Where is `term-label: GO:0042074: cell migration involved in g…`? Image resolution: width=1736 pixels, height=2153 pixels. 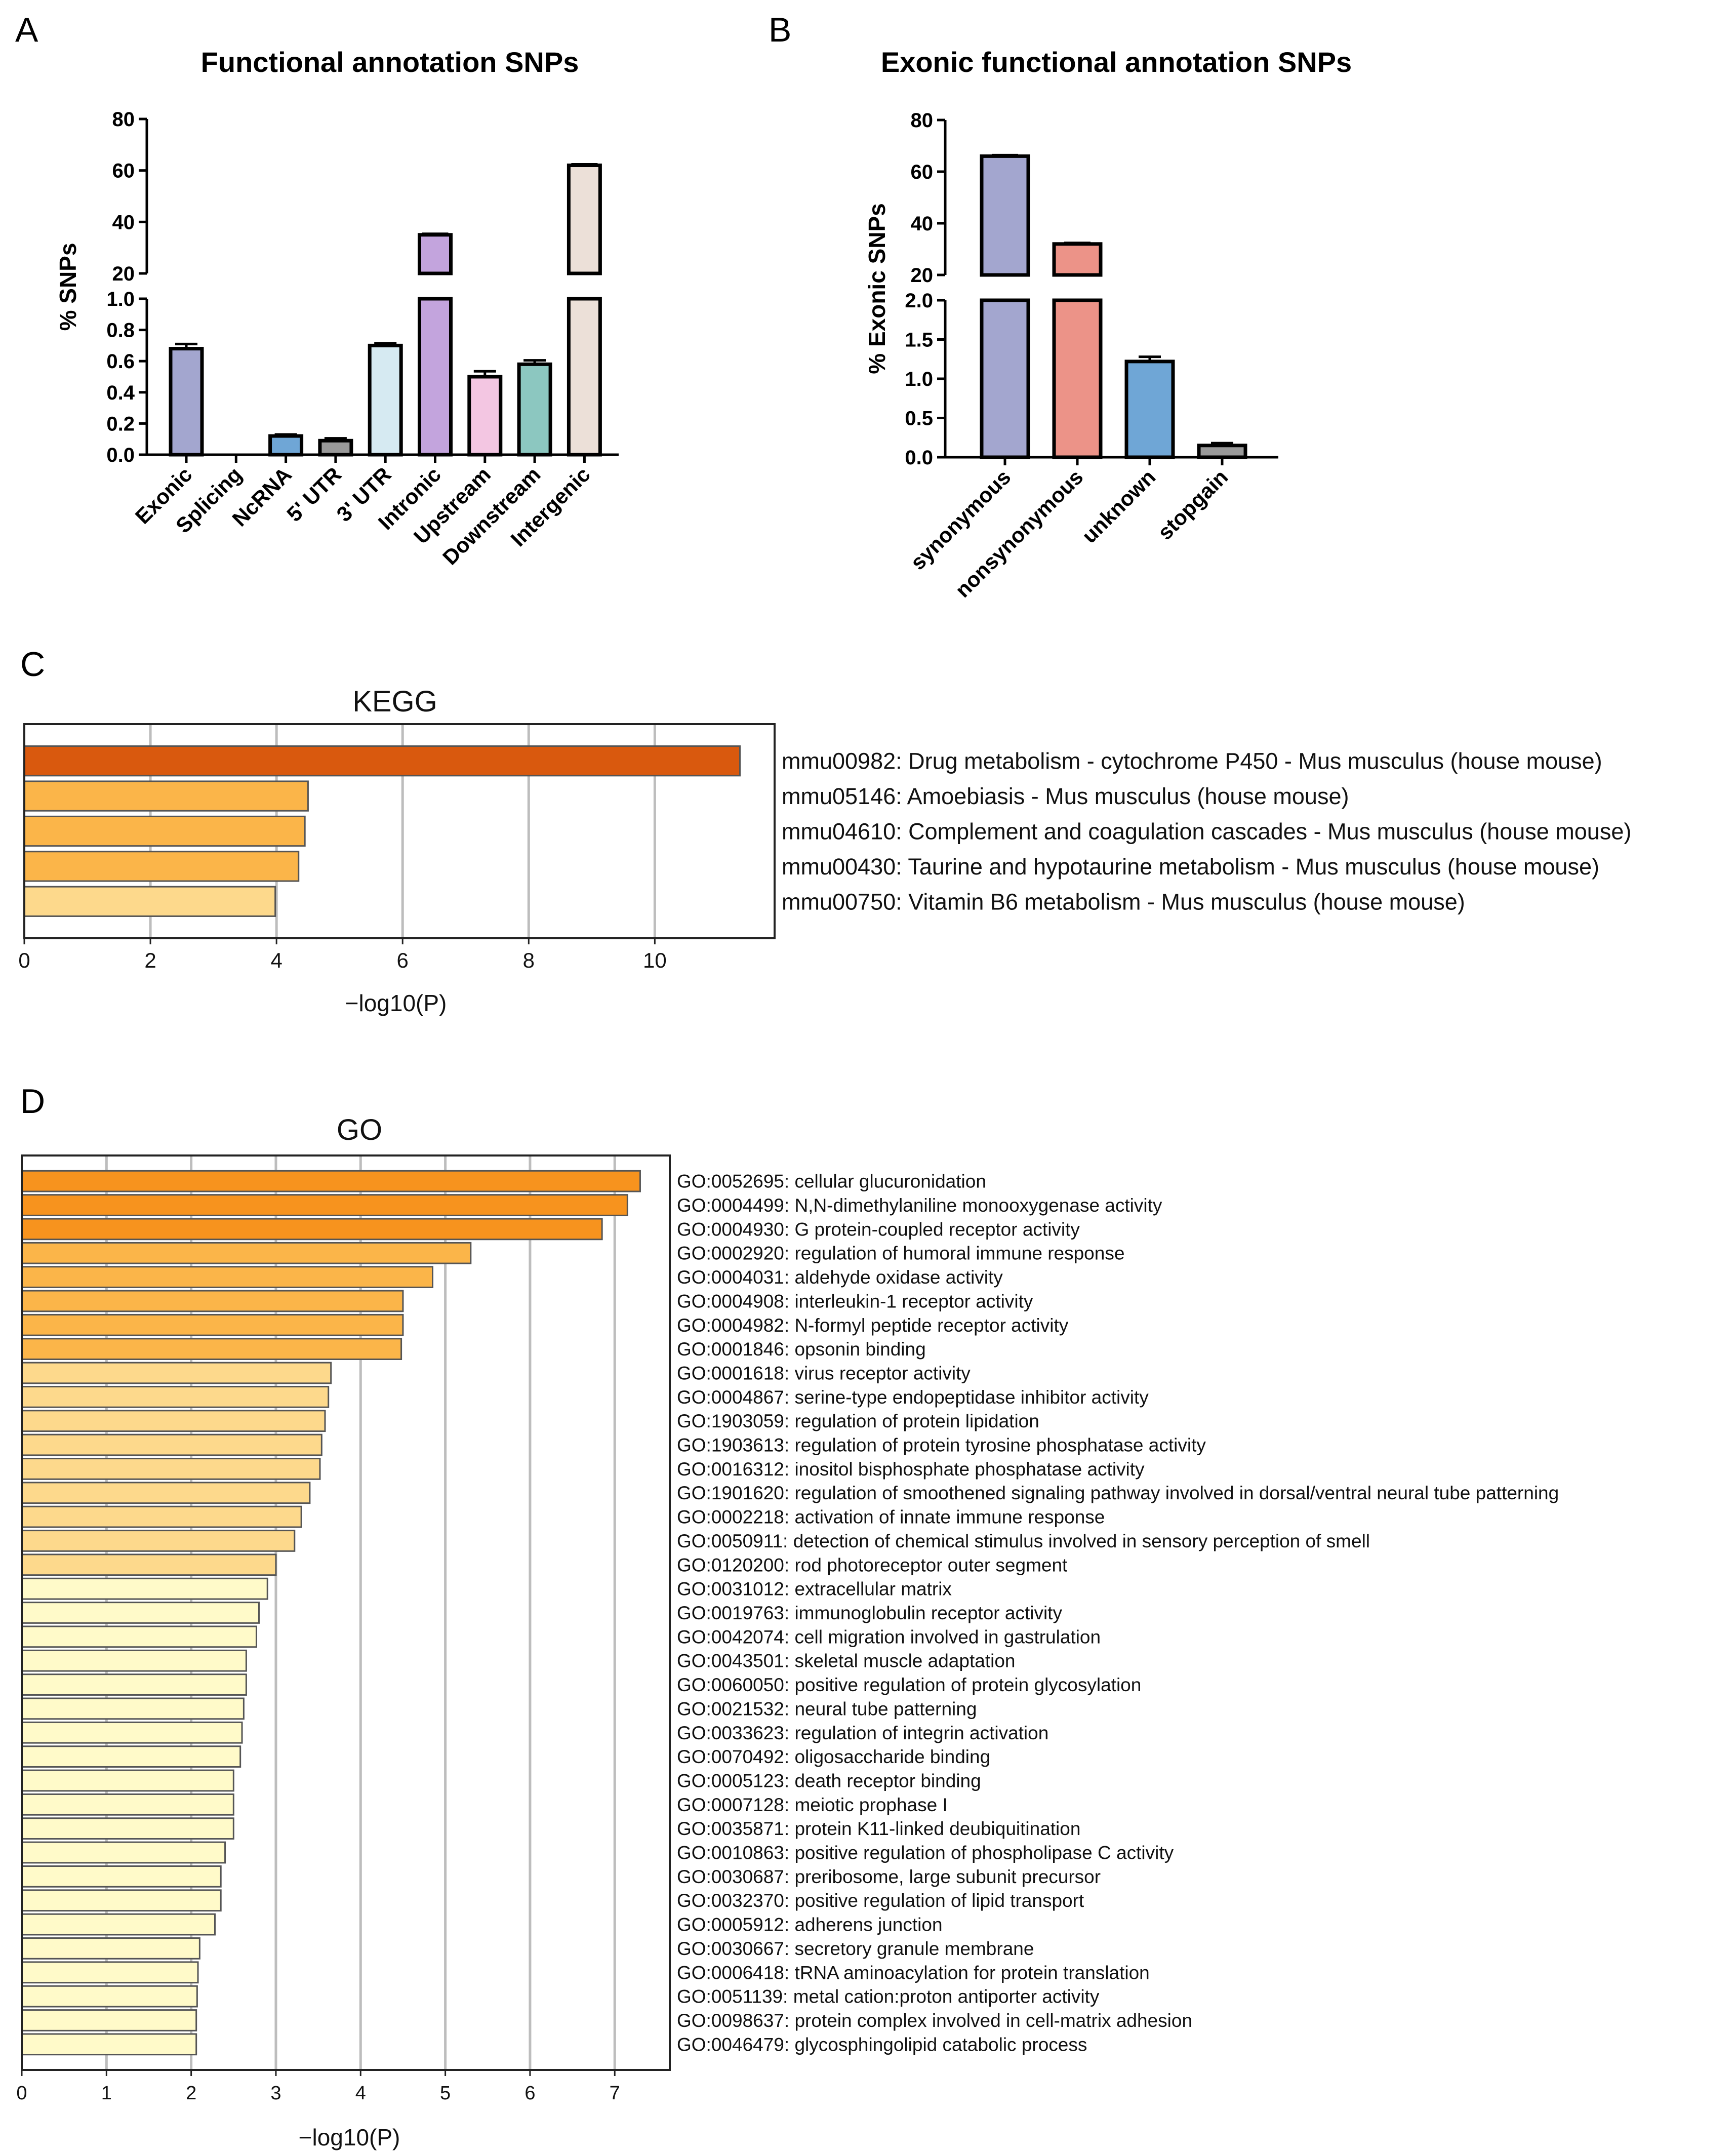 term-label: GO:0042074: cell migration involved in g… is located at coordinates (889, 1636).